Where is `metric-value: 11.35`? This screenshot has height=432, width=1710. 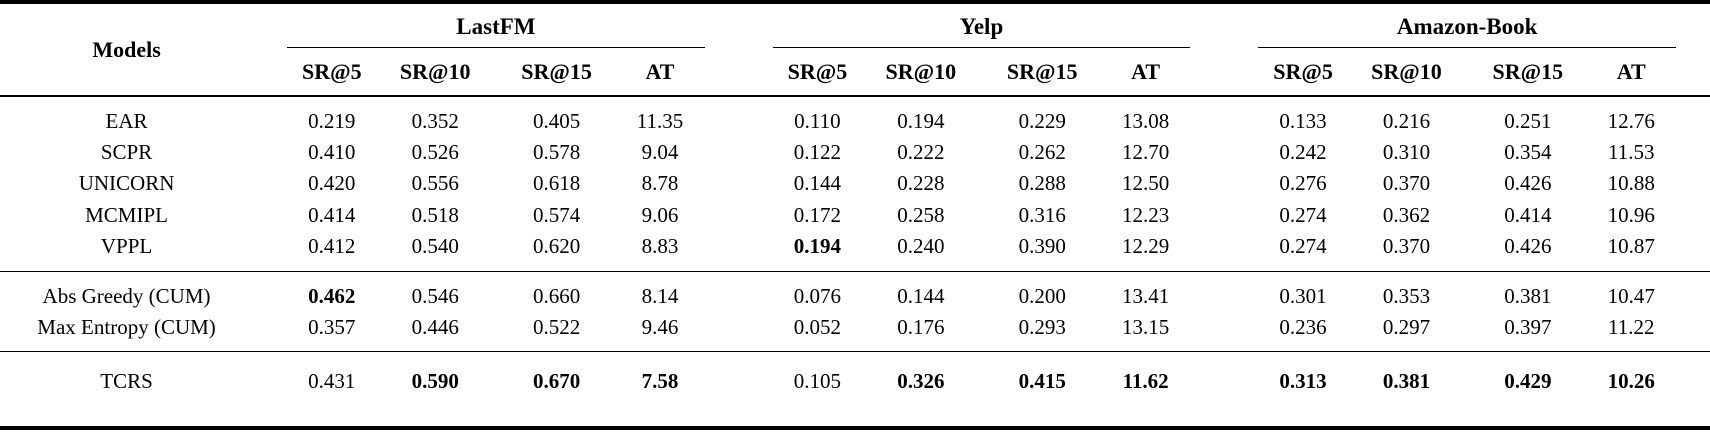
metric-value: 11.35 is located at coordinates (660, 120).